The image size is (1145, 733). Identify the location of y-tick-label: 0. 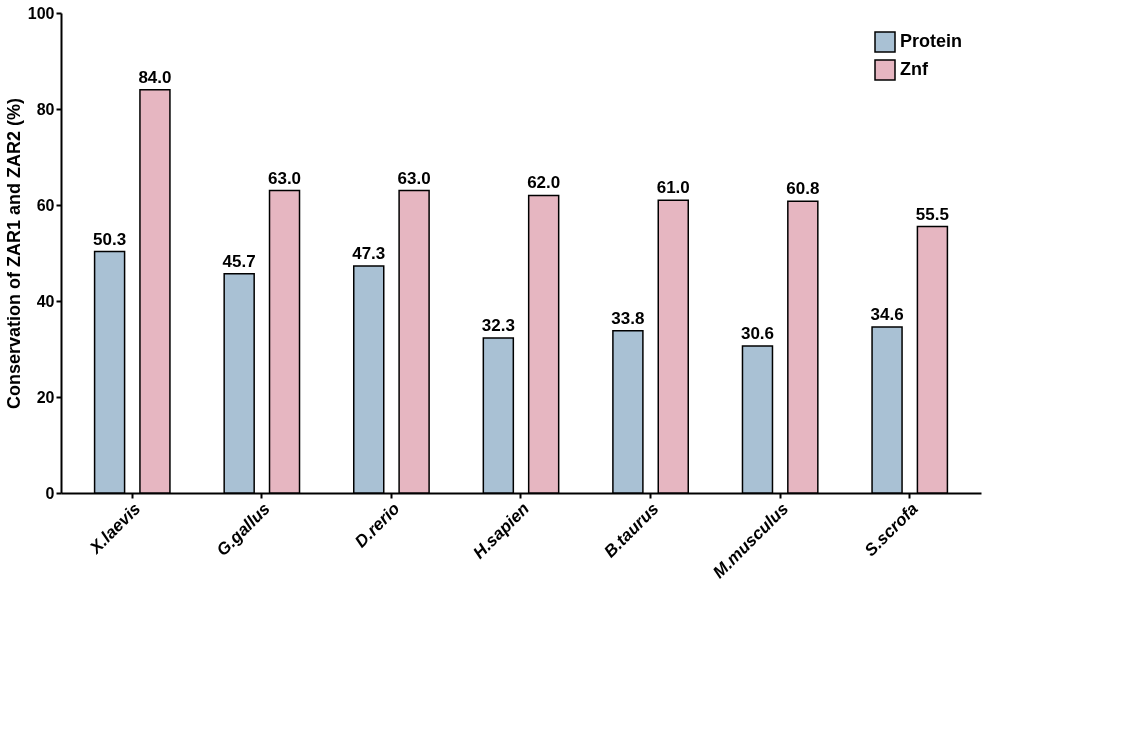
(50, 493).